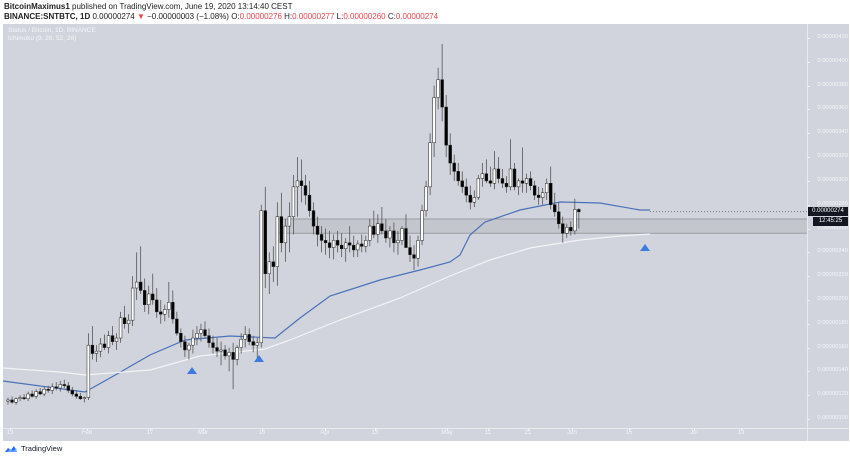  I want to click on time-tick-label: 16, so click(262, 433).